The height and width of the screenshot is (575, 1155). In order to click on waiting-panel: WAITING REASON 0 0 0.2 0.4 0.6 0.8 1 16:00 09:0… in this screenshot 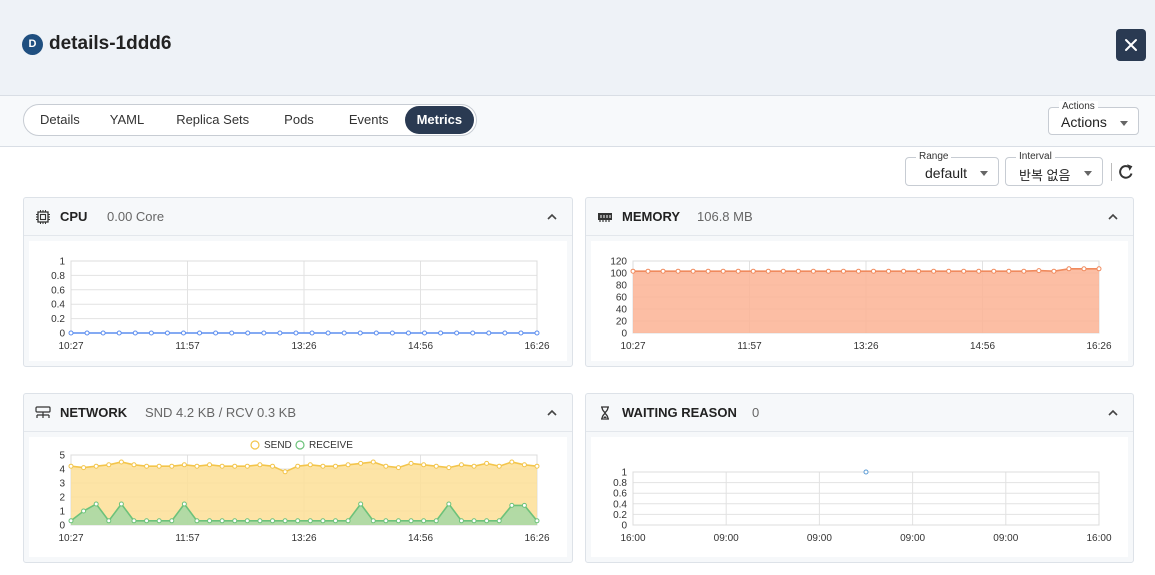, I will do `click(859, 478)`.